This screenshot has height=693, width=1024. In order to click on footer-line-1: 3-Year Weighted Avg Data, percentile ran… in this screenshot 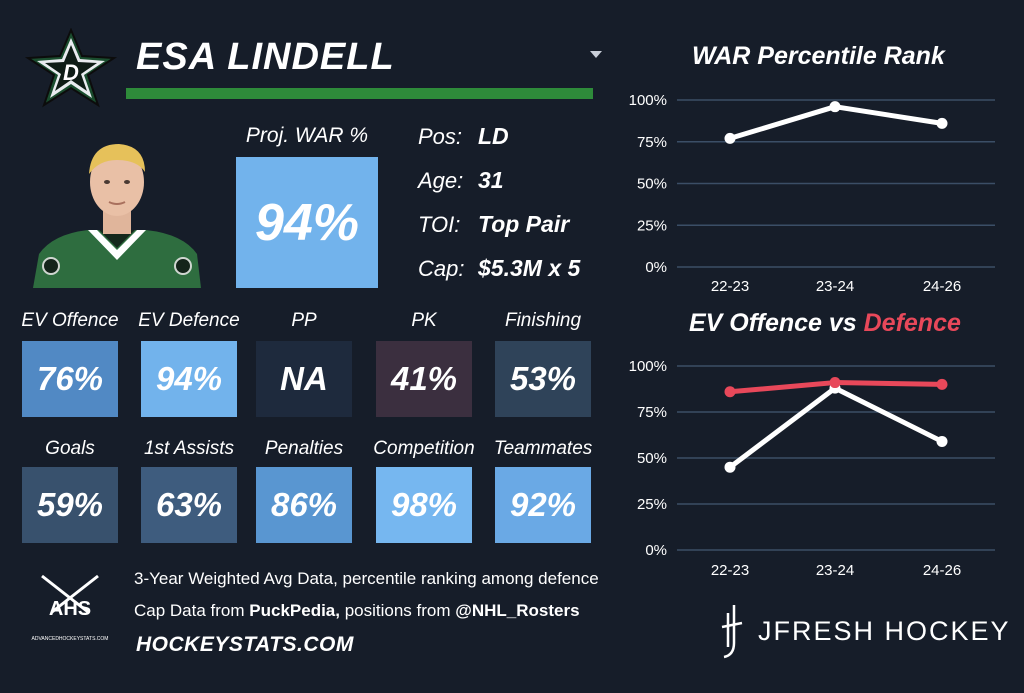, I will do `click(366, 578)`.